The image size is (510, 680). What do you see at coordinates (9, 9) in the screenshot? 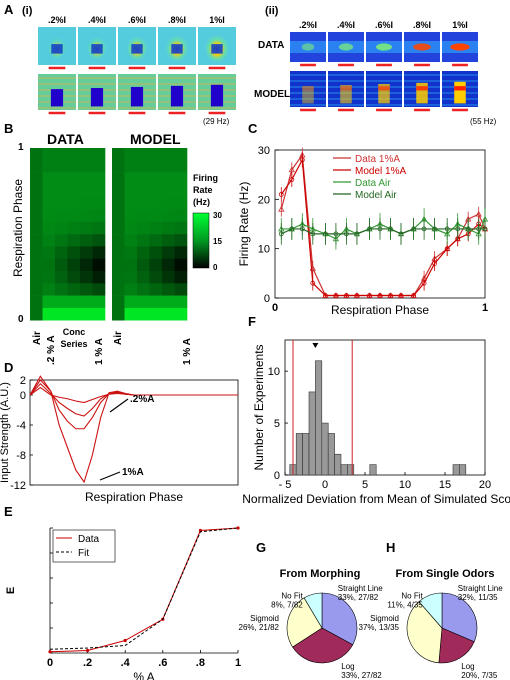
I see `panel-letter-a: A` at bounding box center [9, 9].